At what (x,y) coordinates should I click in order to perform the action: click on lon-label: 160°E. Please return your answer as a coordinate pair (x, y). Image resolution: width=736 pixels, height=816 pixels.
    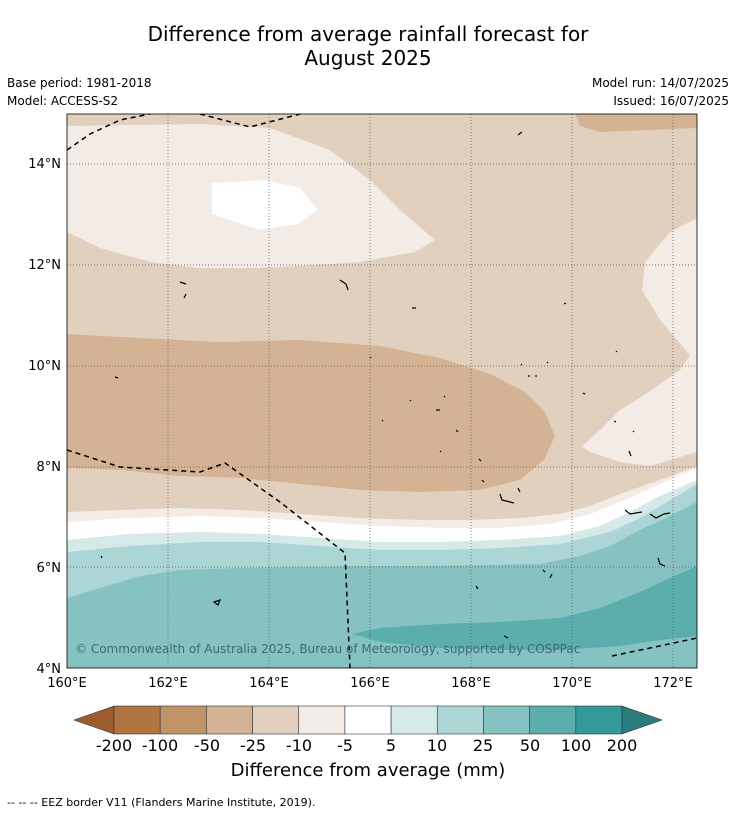
    Looking at the image, I should click on (67, 683).